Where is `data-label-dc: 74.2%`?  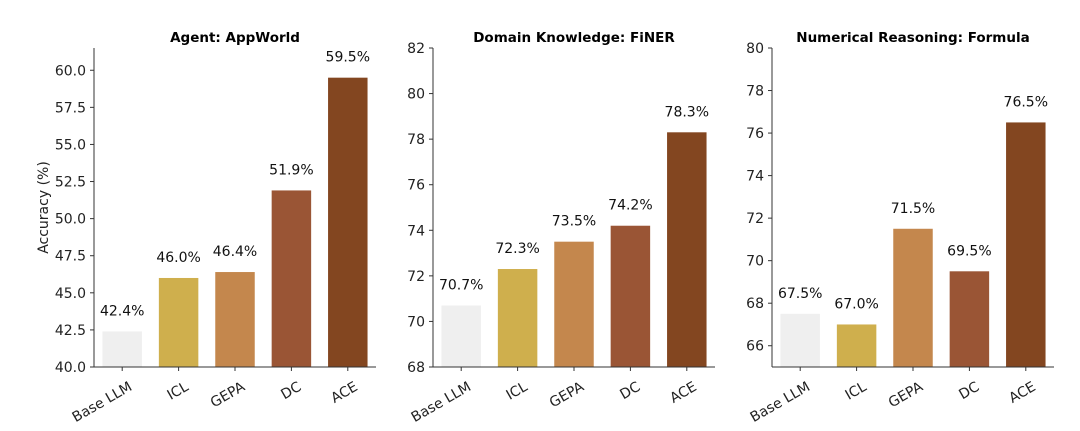
data-label-dc: 74.2% is located at coordinates (630, 206).